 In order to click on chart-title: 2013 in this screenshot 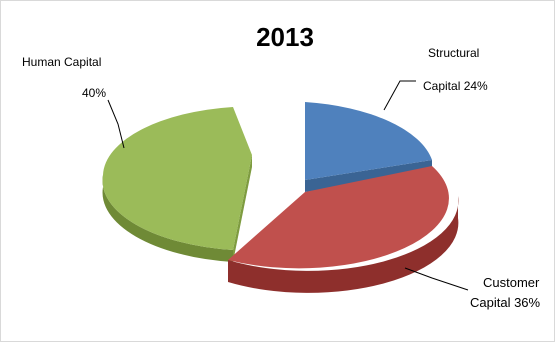, I will do `click(285, 37)`.